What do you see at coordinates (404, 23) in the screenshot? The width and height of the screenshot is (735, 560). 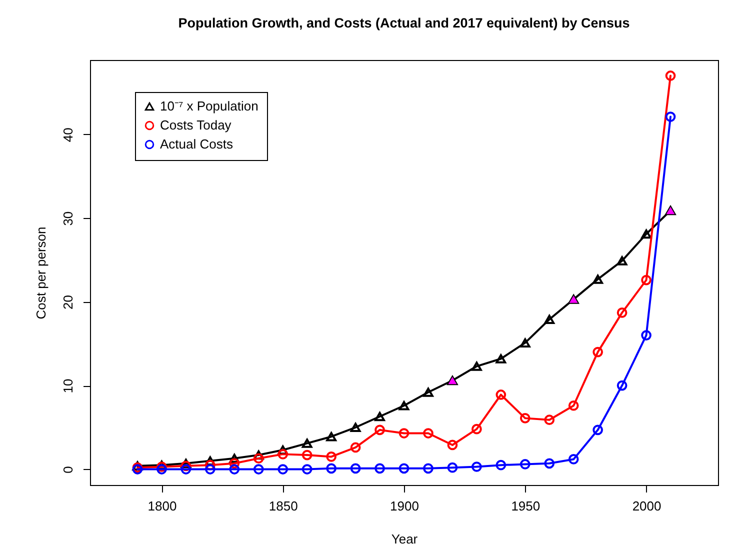 I see `chart-title: Population Growth, and Costs (Actual and 2017 equivalent) by Census` at bounding box center [404, 23].